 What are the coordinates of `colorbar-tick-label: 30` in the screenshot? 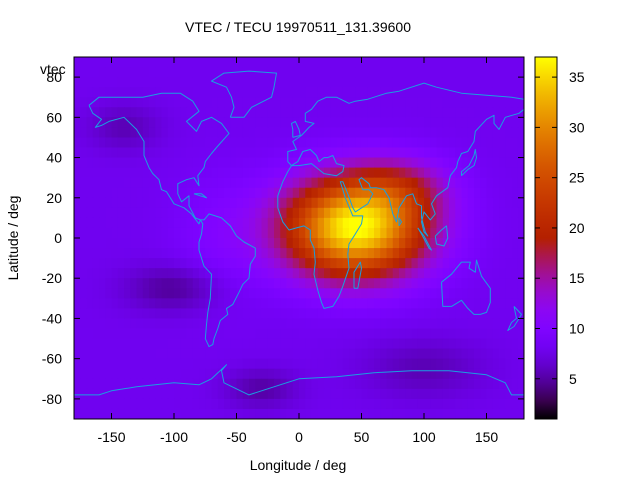 It's located at (577, 127).